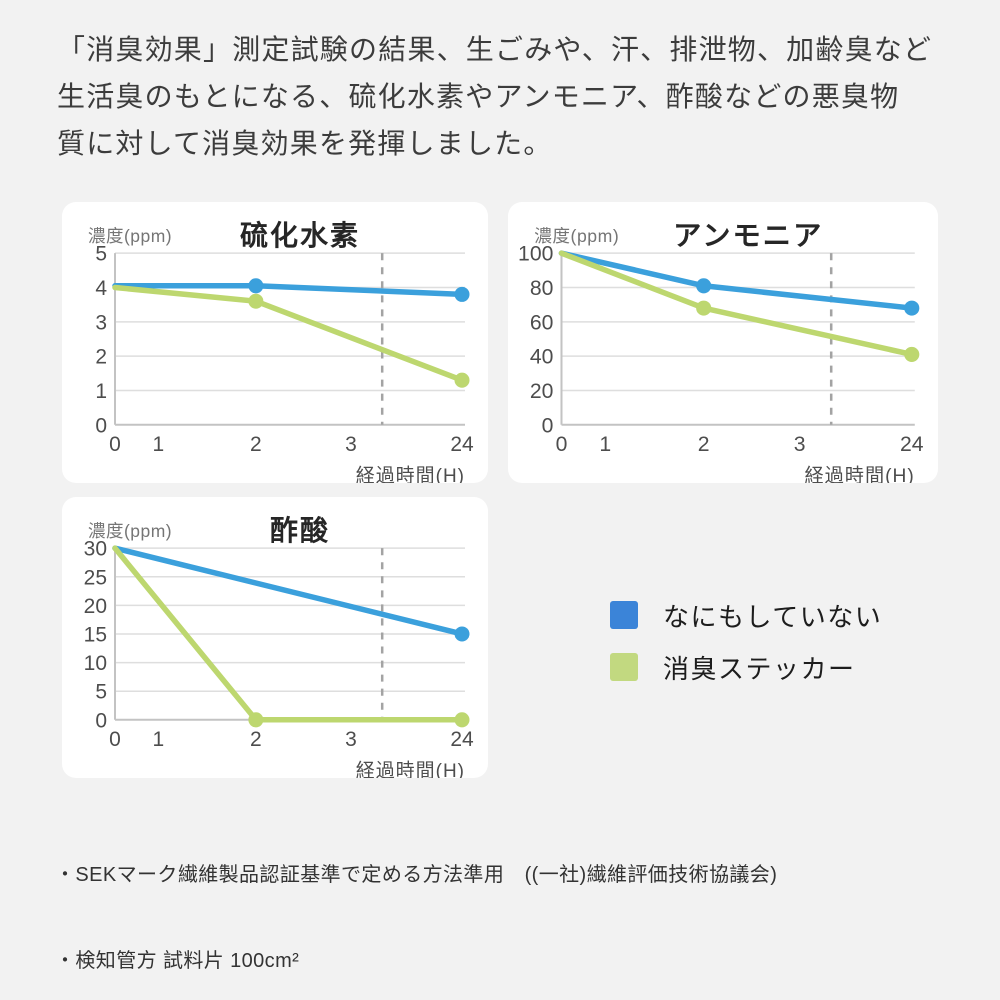 The image size is (1000, 1000). Describe the element at coordinates (542, 322) in the screenshot. I see `y-tick-label: 60` at that location.